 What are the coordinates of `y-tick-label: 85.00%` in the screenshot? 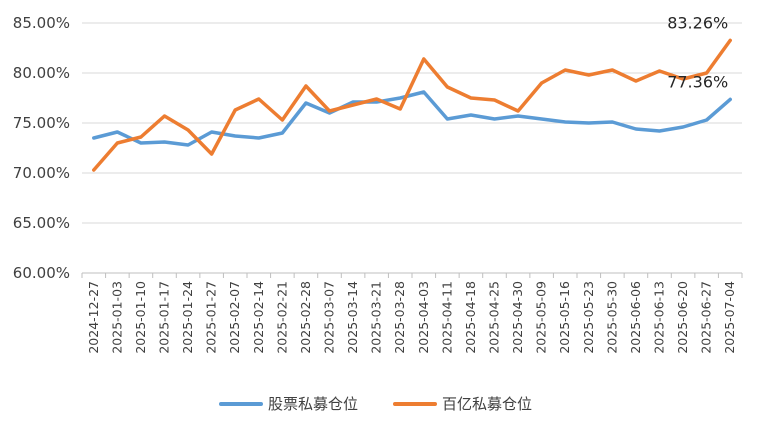 It's located at (41, 23).